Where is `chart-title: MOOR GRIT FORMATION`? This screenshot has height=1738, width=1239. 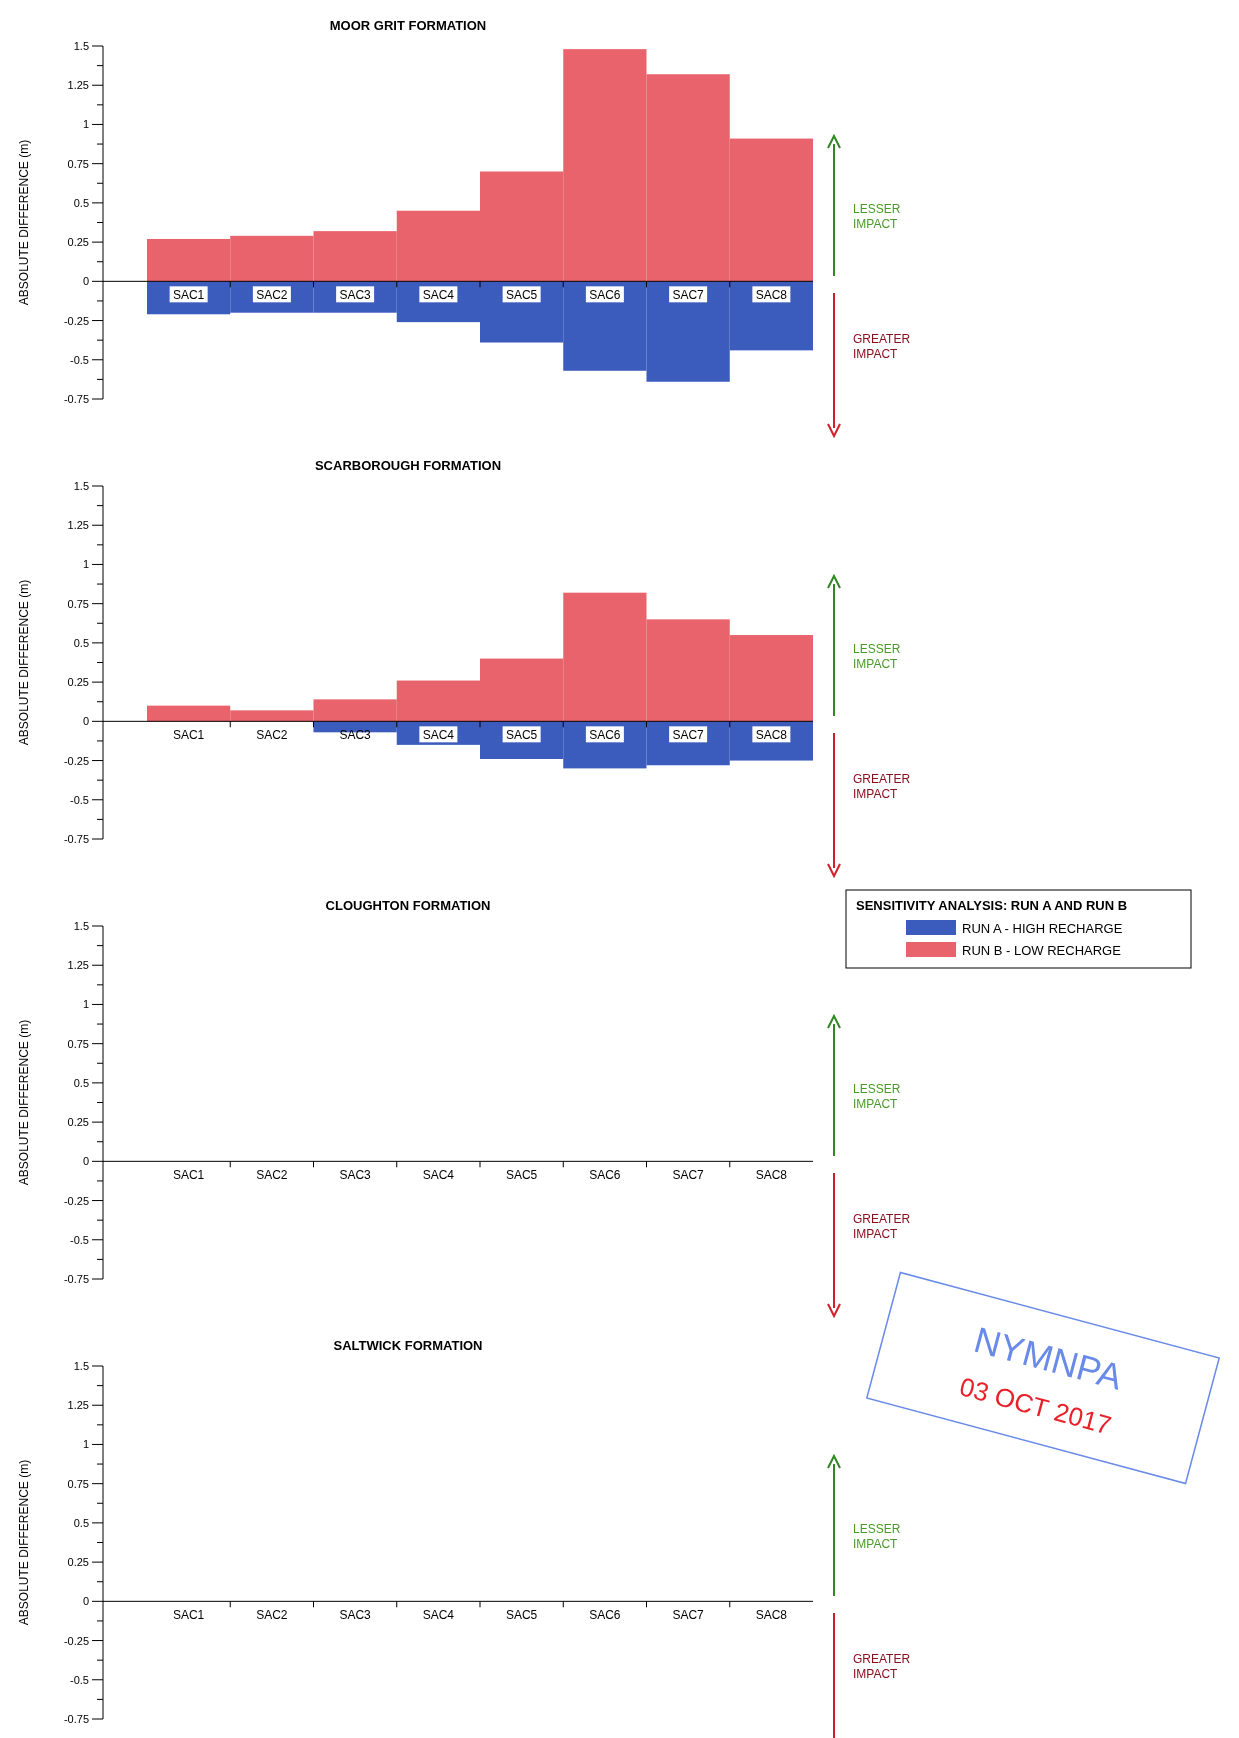 chart-title: MOOR GRIT FORMATION is located at coordinates (408, 25).